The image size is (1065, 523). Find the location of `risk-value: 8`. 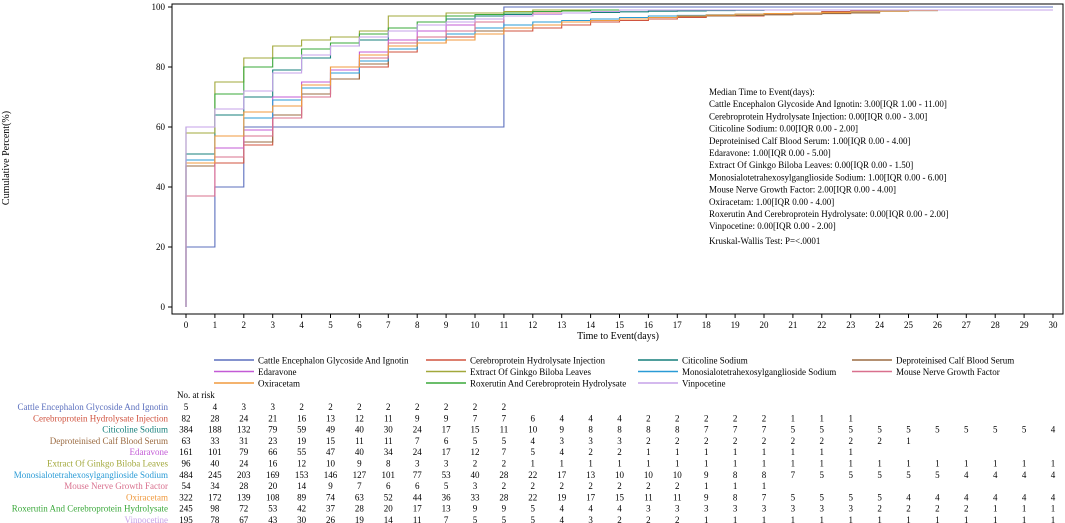

risk-value: 8 is located at coordinates (735, 497).